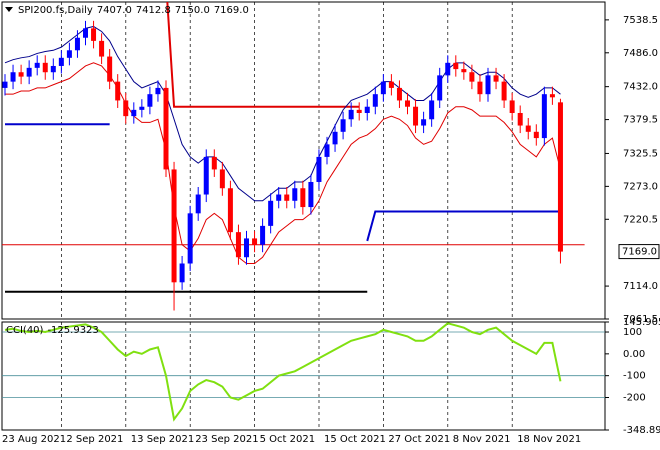 The width and height of the screenshot is (660, 450). I want to click on y-tick-label: 0.00, so click(634, 354).